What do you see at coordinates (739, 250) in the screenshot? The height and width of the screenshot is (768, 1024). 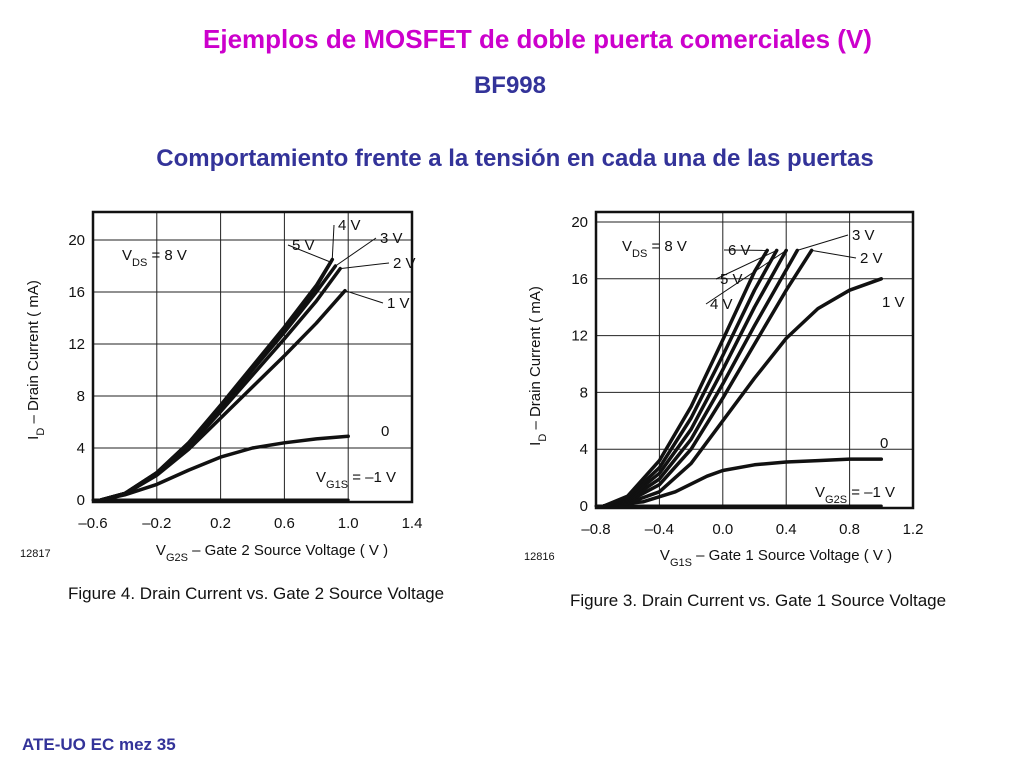 I see `series-label: 6 V` at bounding box center [739, 250].